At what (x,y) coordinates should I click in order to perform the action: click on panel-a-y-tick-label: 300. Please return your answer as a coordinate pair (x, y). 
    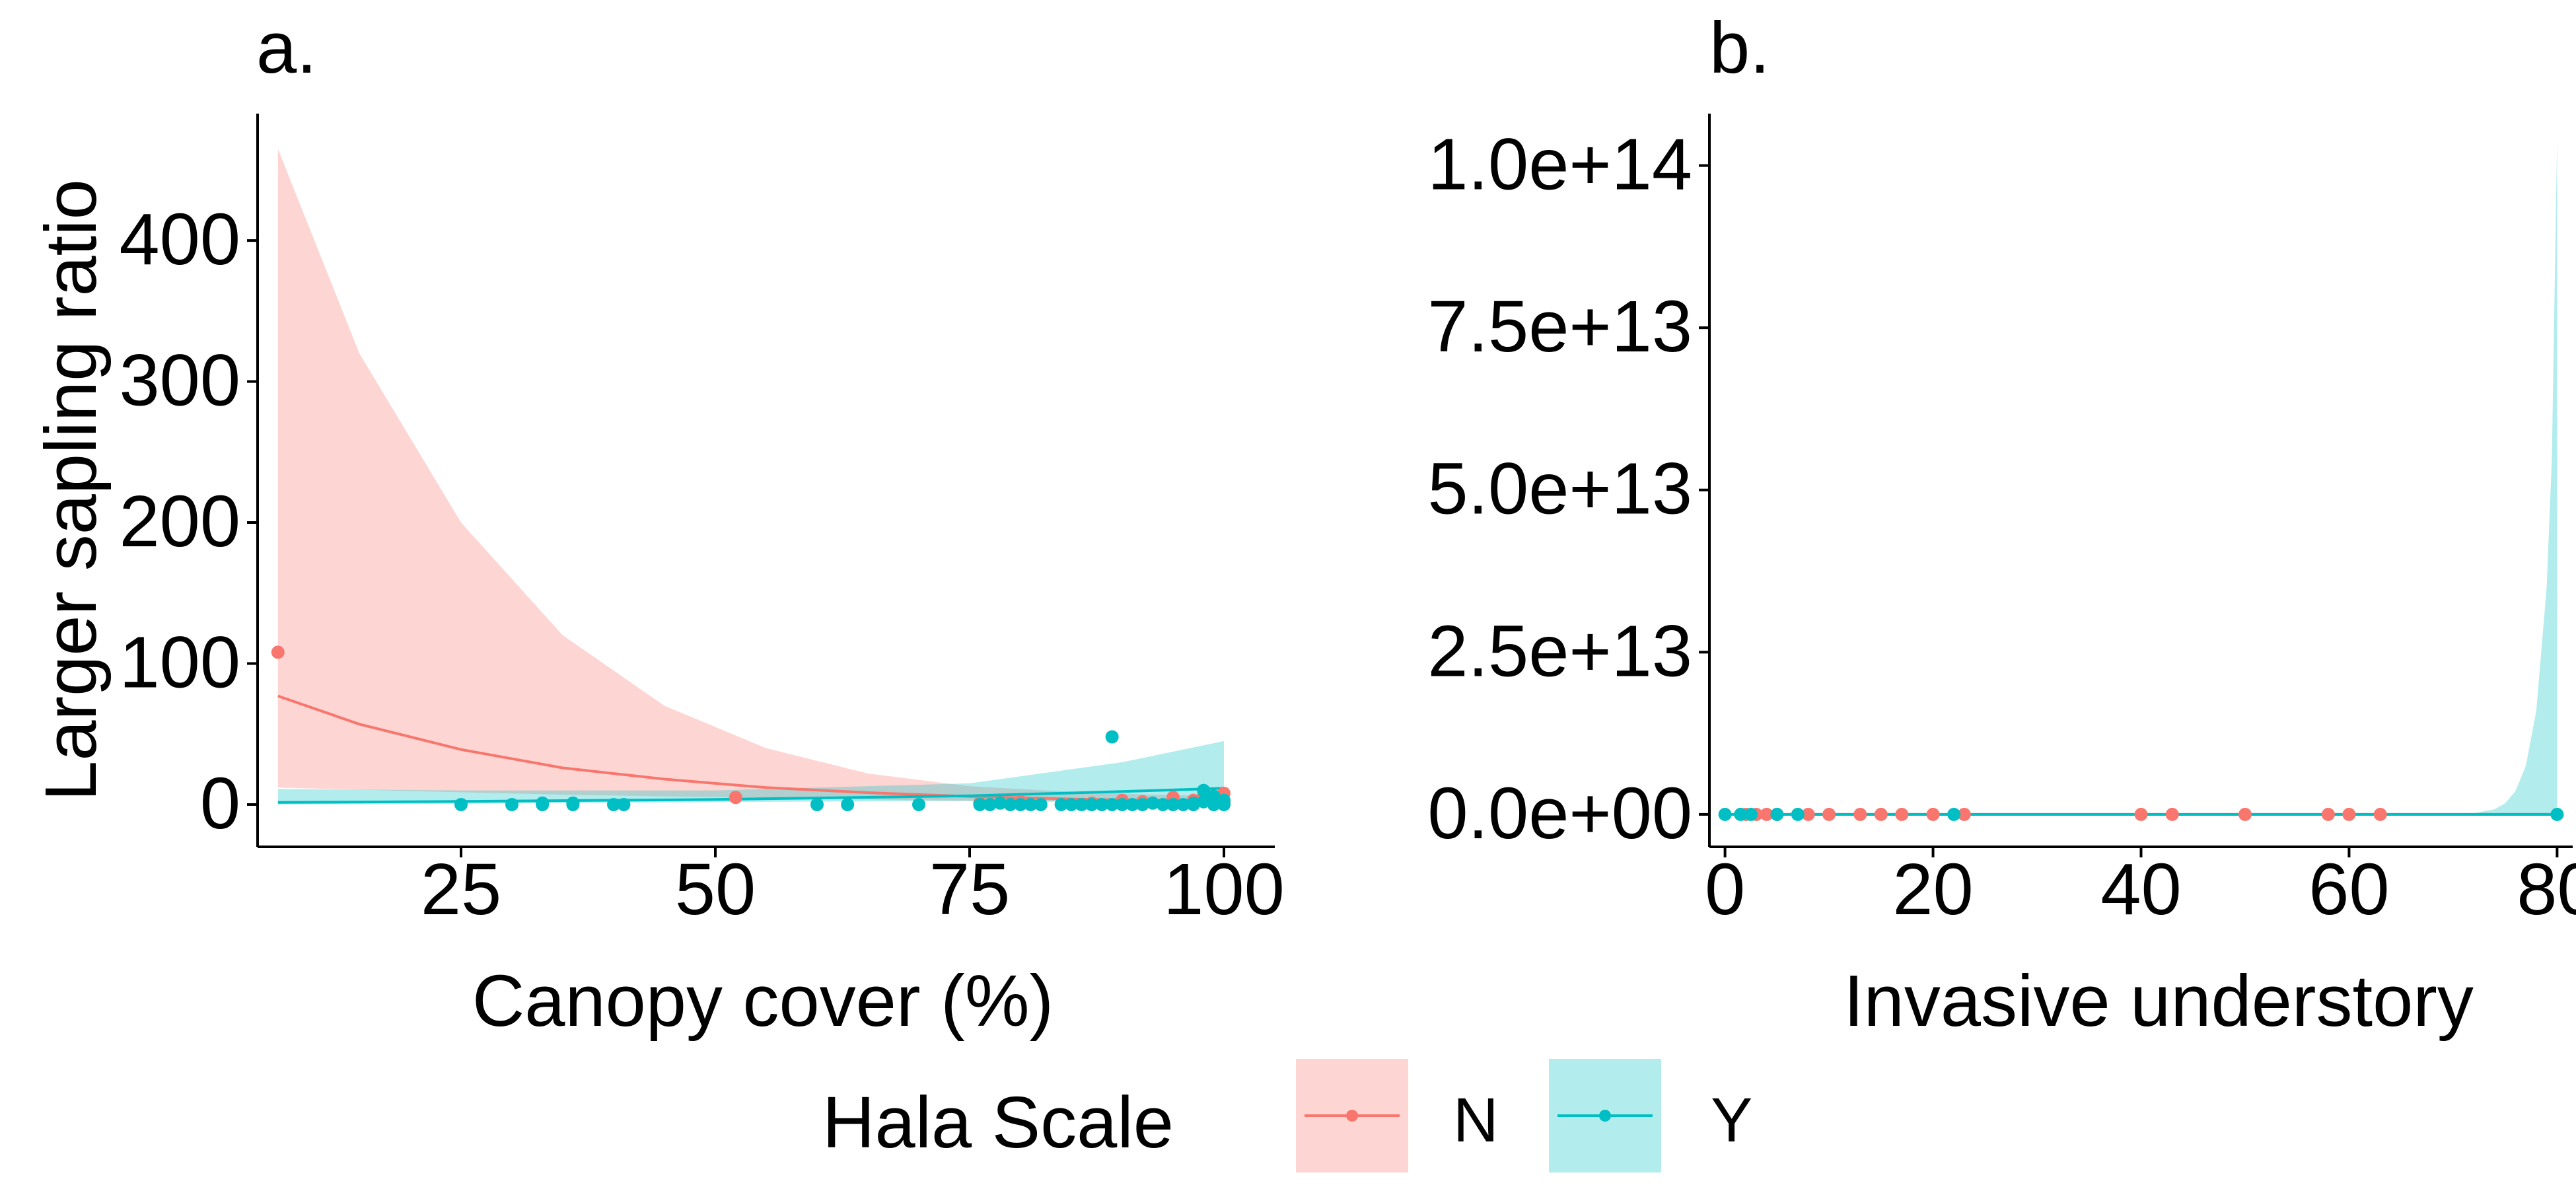
    Looking at the image, I should click on (179, 380).